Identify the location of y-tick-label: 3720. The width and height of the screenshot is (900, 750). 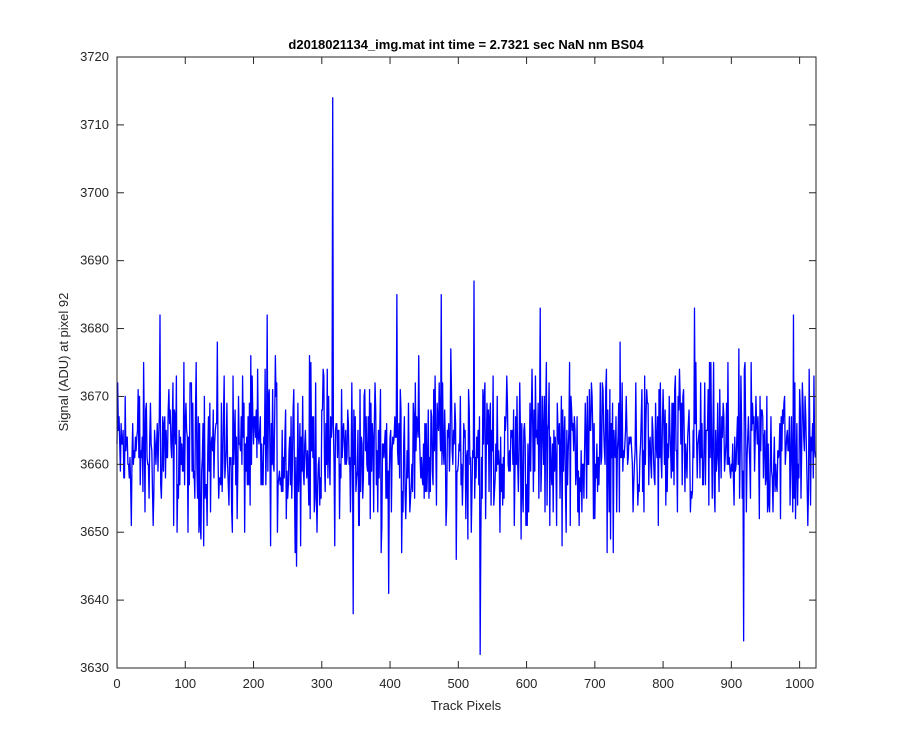
(94, 56).